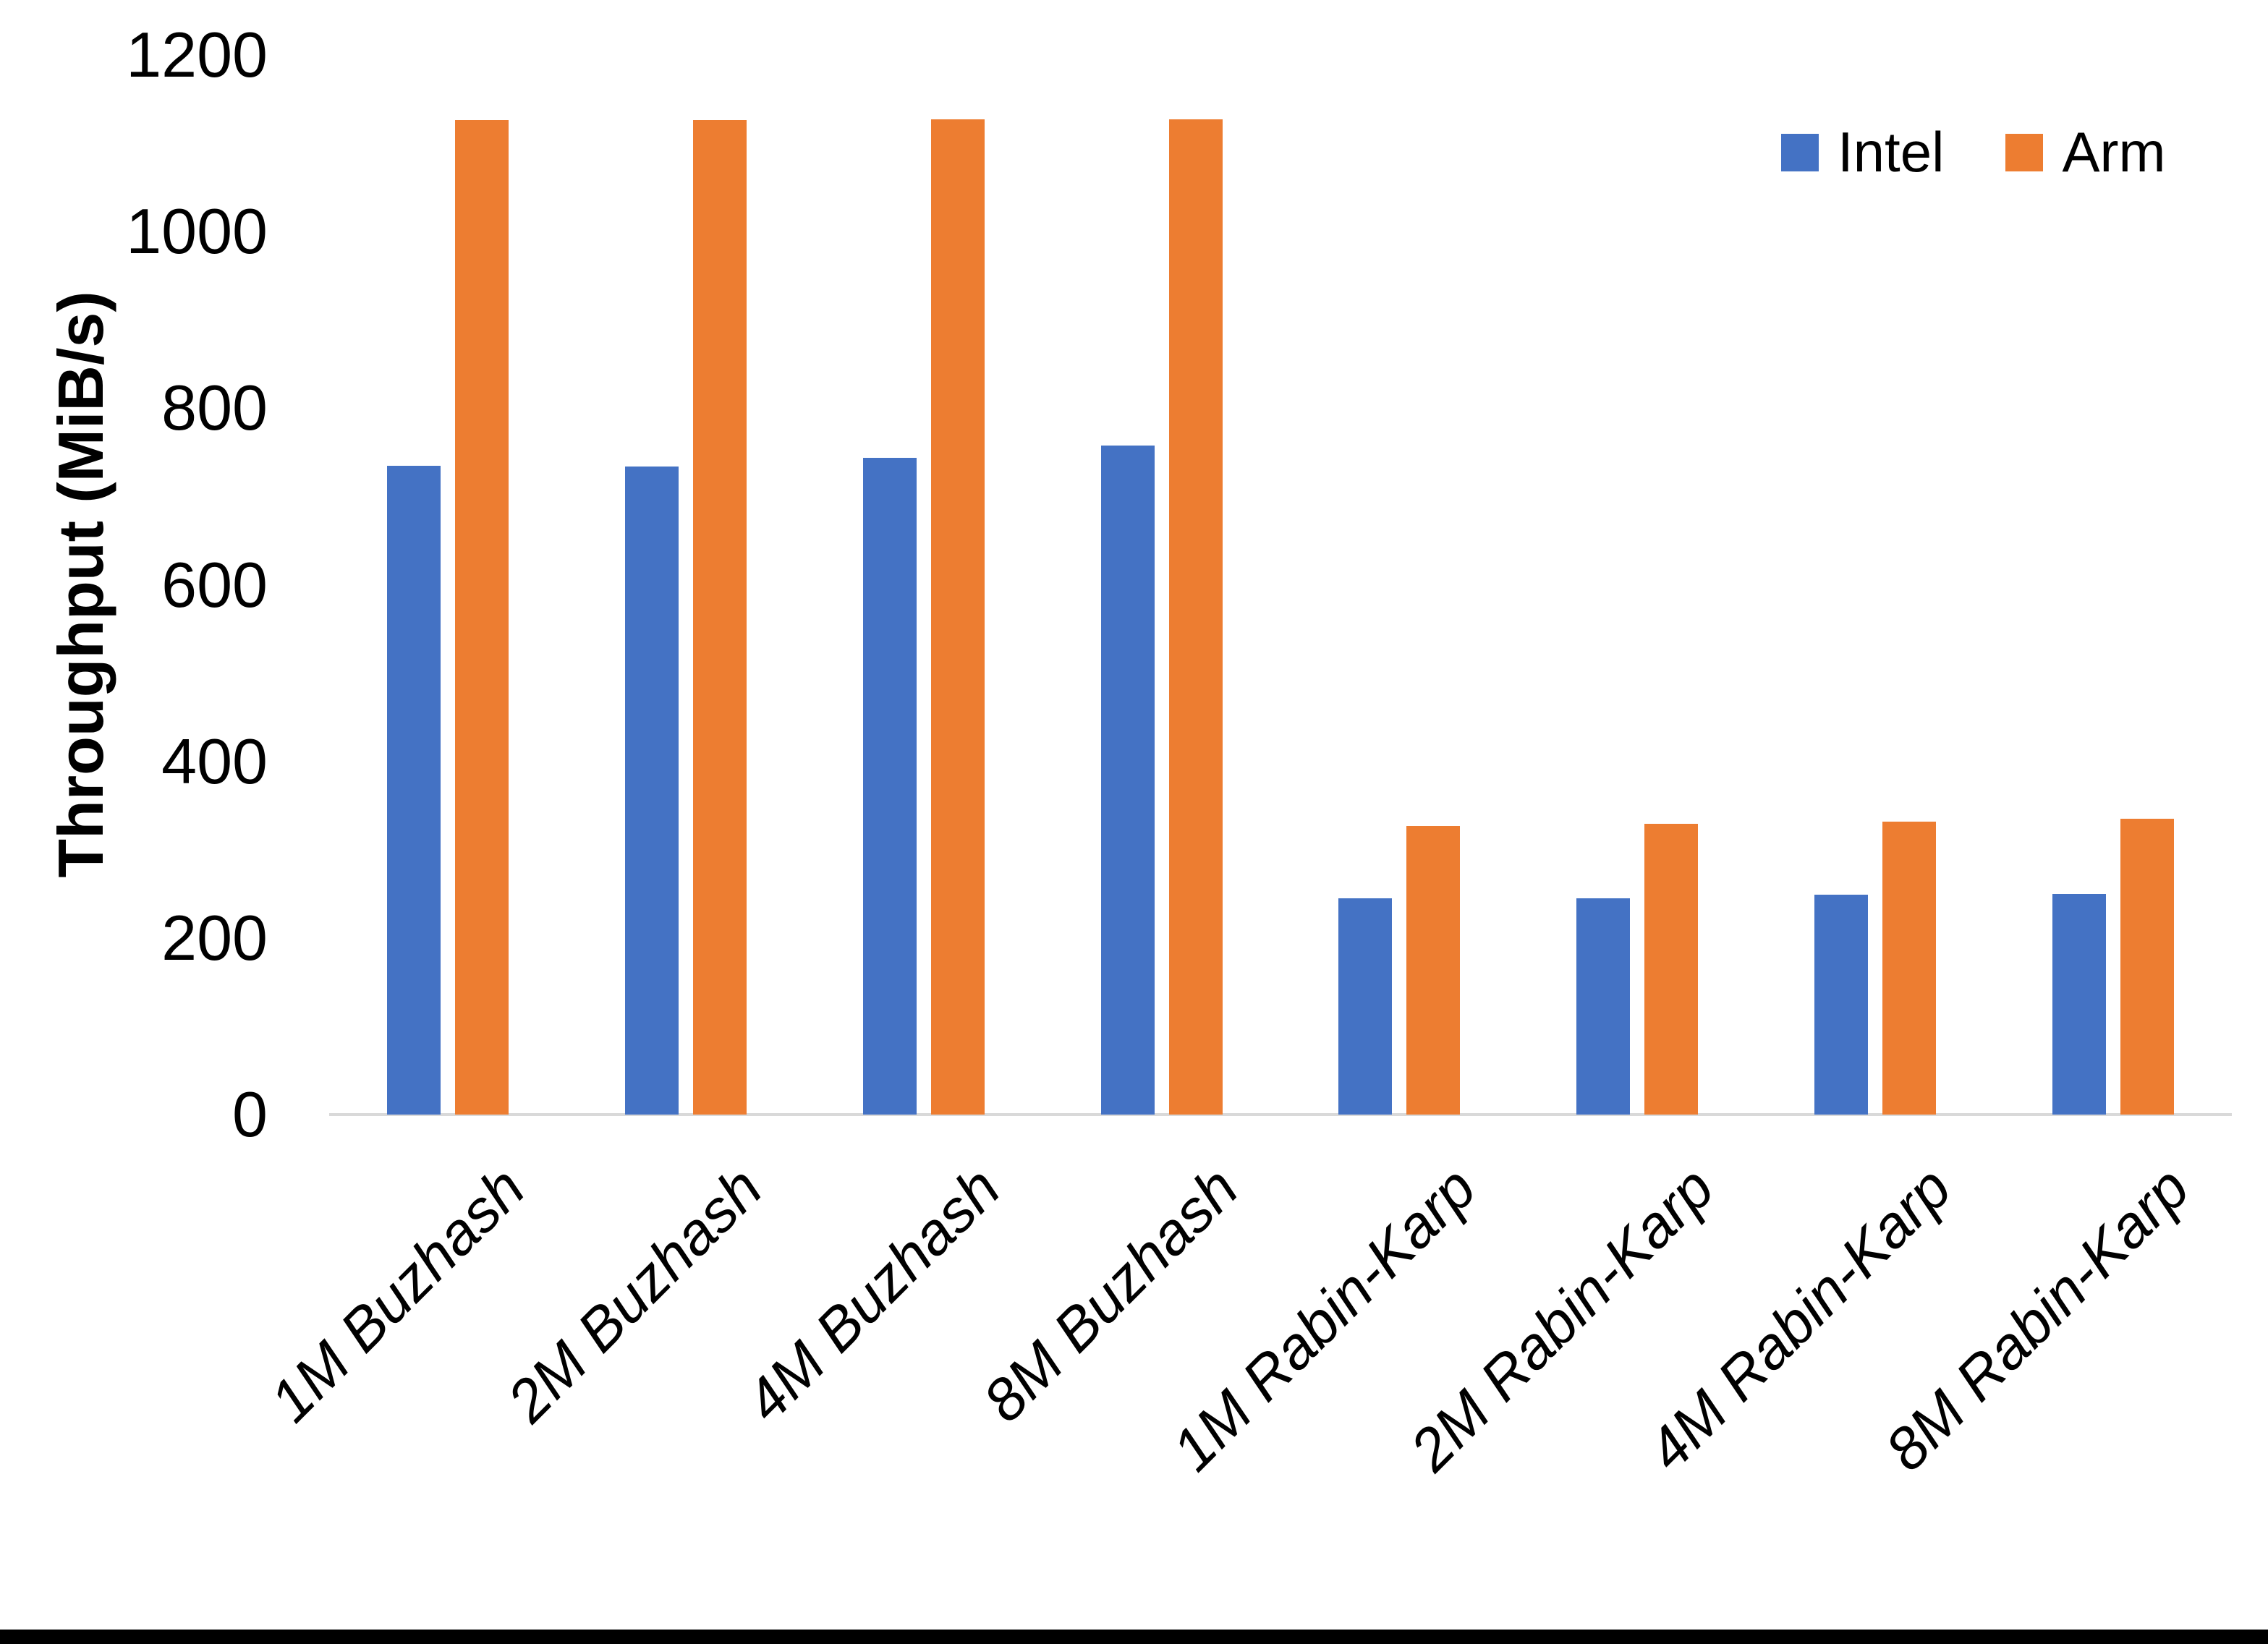  Describe the element at coordinates (215, 761) in the screenshot. I see `y-tick-label-400: 400` at that location.